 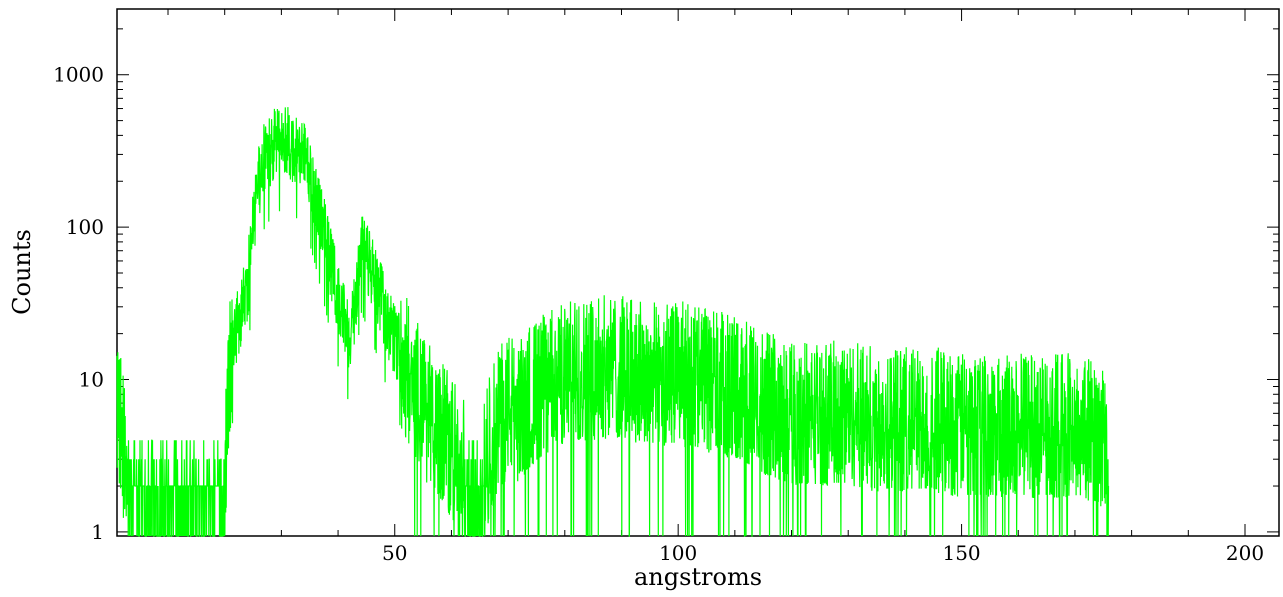 I want to click on x-tick-label: 100, so click(x=678, y=553).